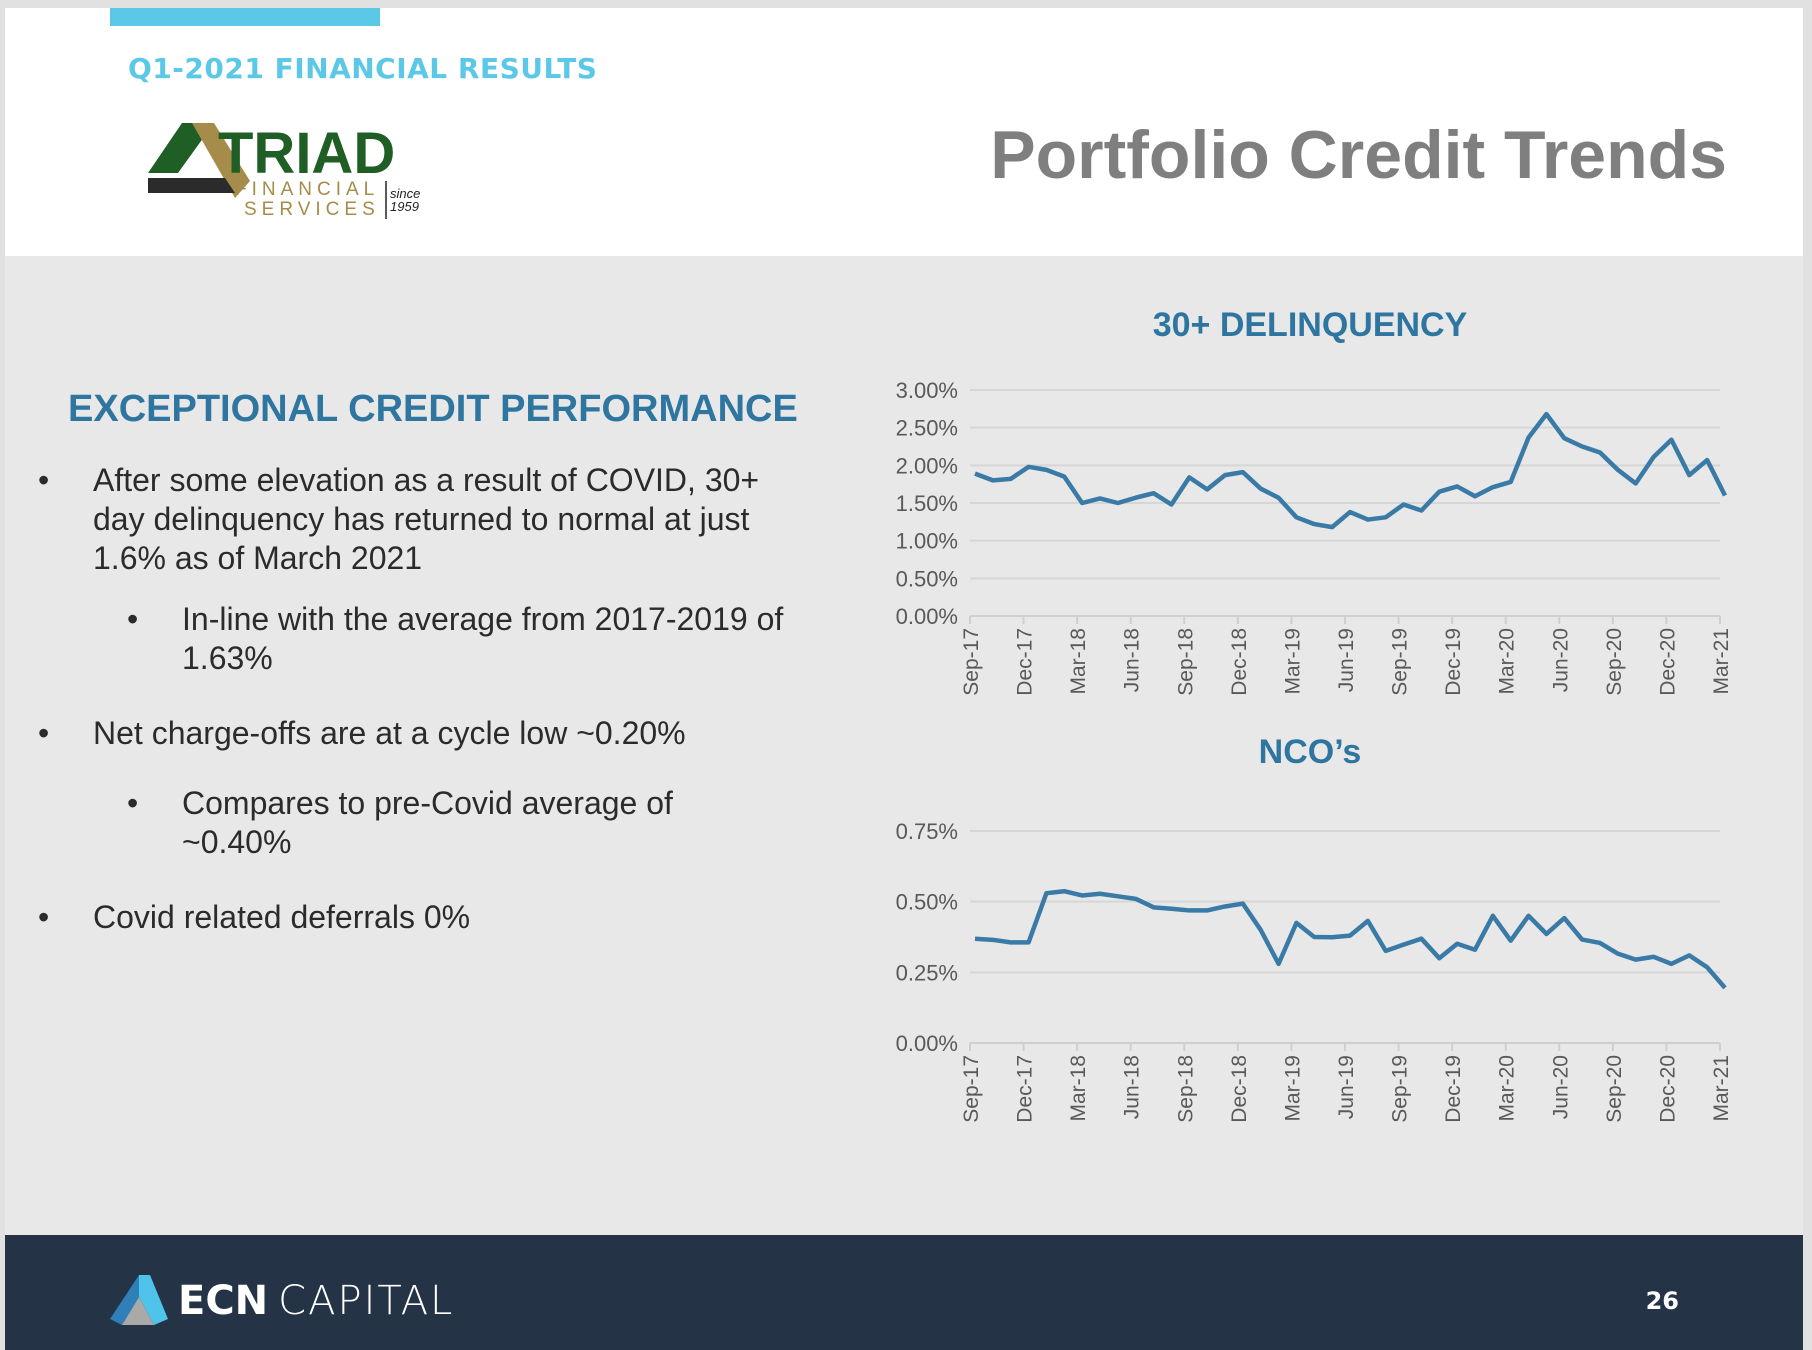 Image resolution: width=1812 pixels, height=1350 pixels. Describe the element at coordinates (433, 409) in the screenshot. I see `section-heading: EXCEPTIONAL CREDIT PERFORMANCE` at that location.